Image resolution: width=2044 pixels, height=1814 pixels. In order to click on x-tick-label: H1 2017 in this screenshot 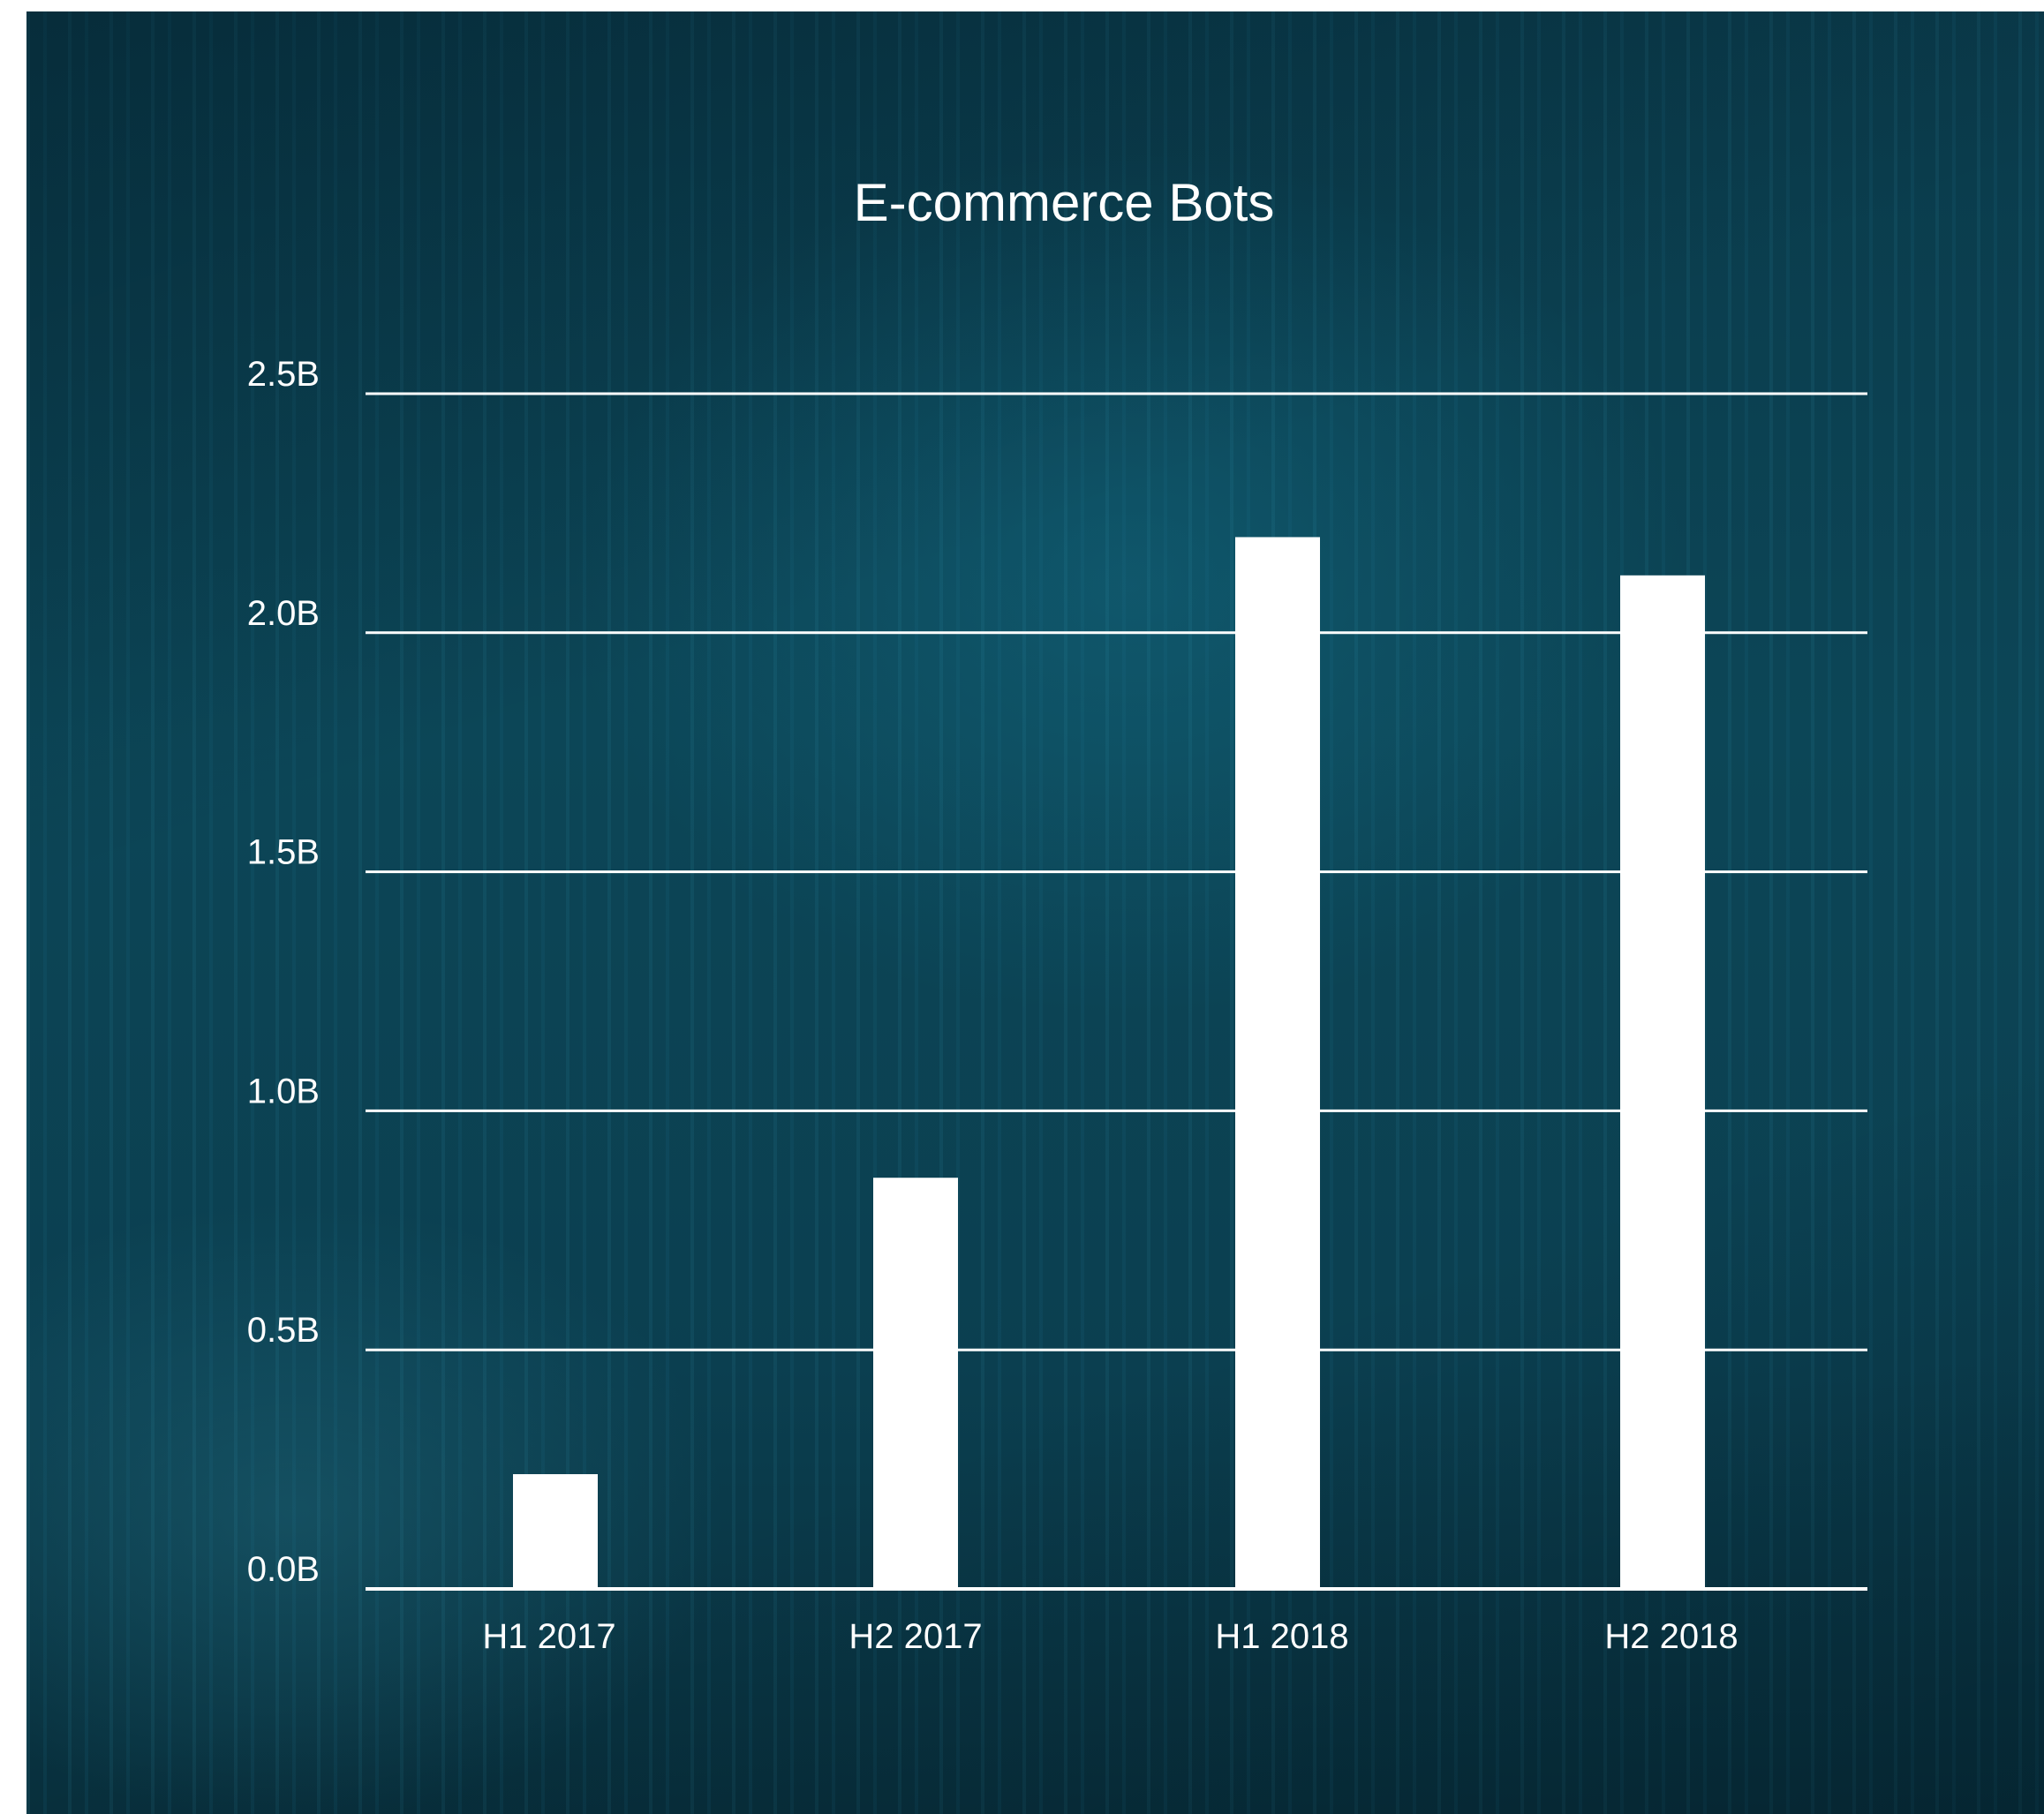, I will do `click(548, 1637)`.